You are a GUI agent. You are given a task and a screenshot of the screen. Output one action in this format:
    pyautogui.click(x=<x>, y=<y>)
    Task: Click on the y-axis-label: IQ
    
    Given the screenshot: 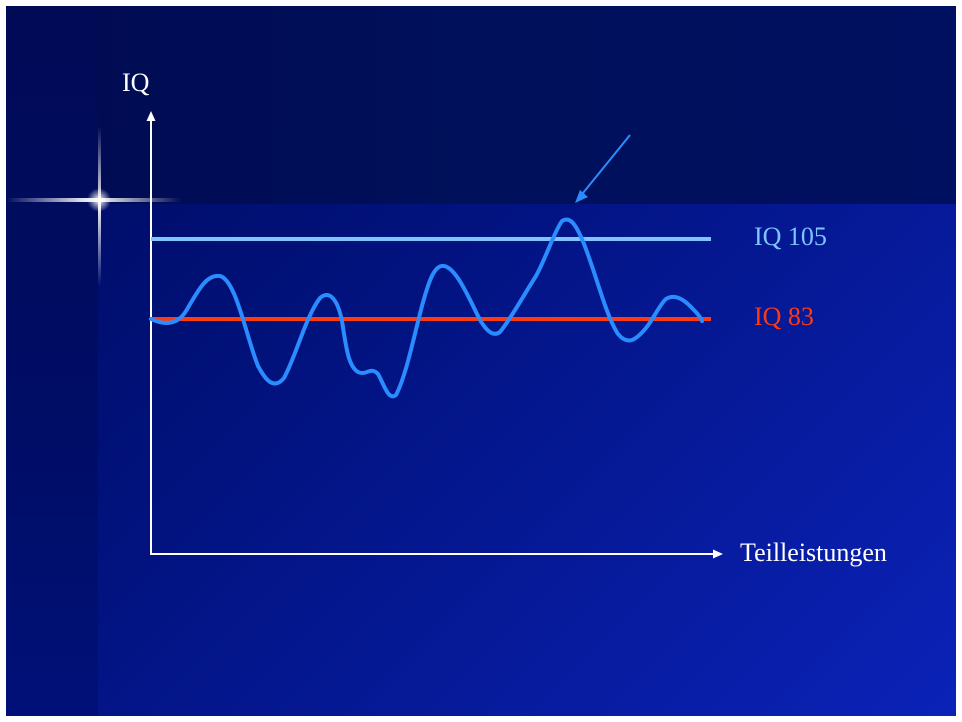 What is the action you would take?
    pyautogui.click(x=136, y=82)
    